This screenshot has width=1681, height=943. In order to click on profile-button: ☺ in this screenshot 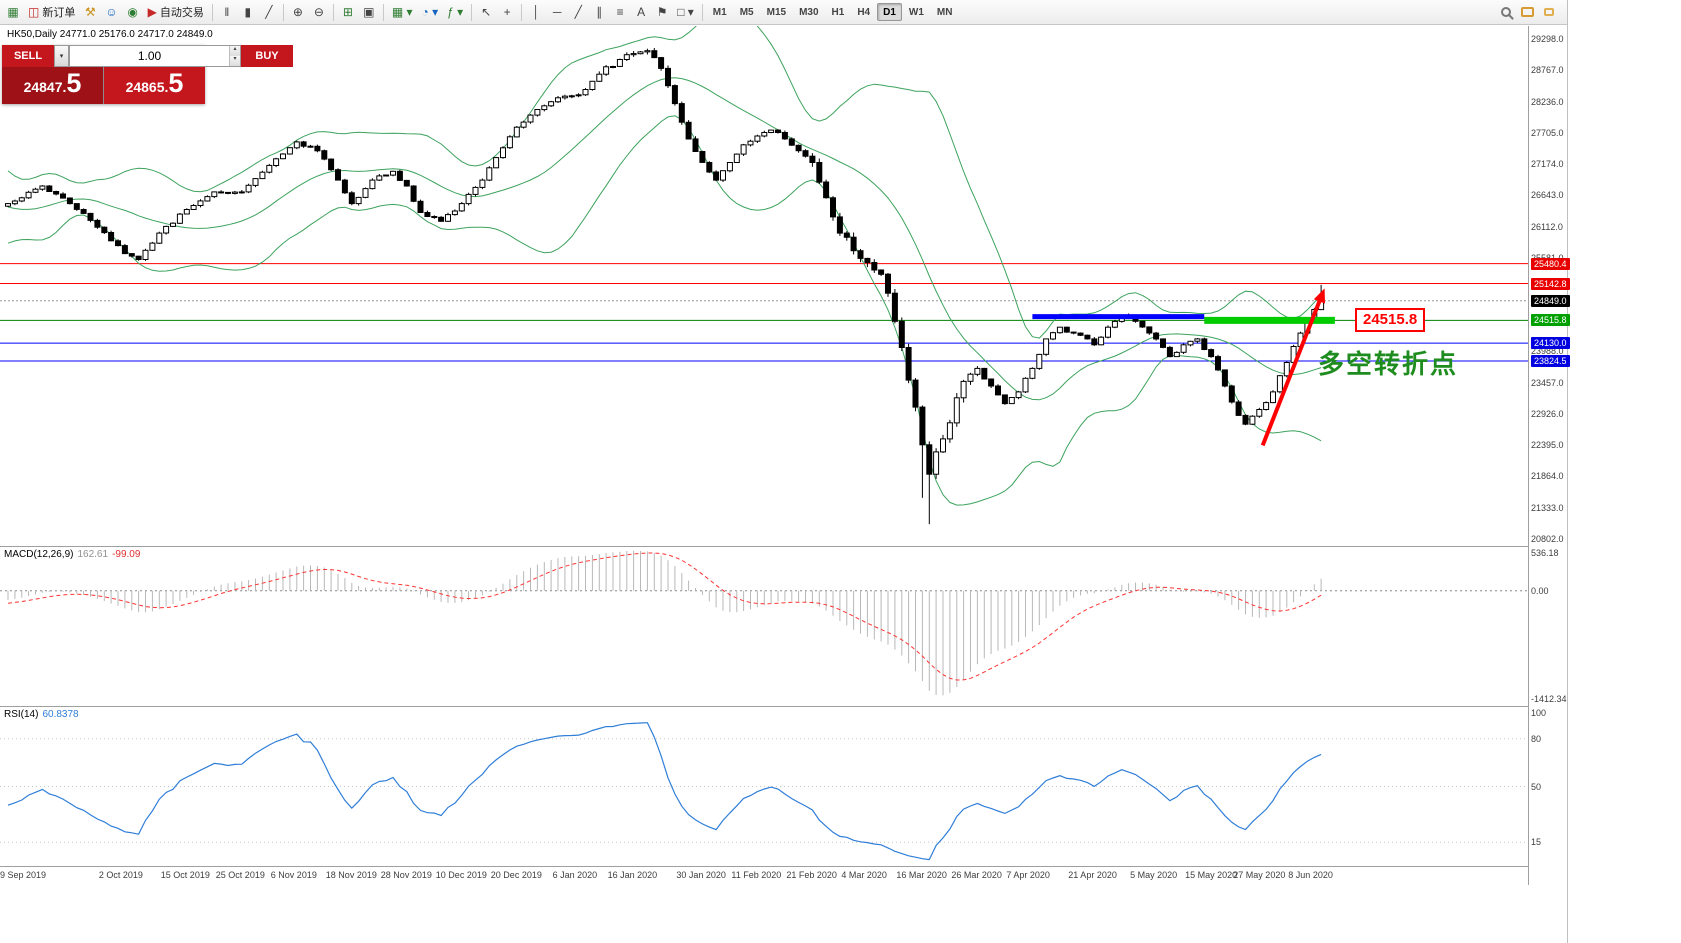, I will do `click(111, 12)`.